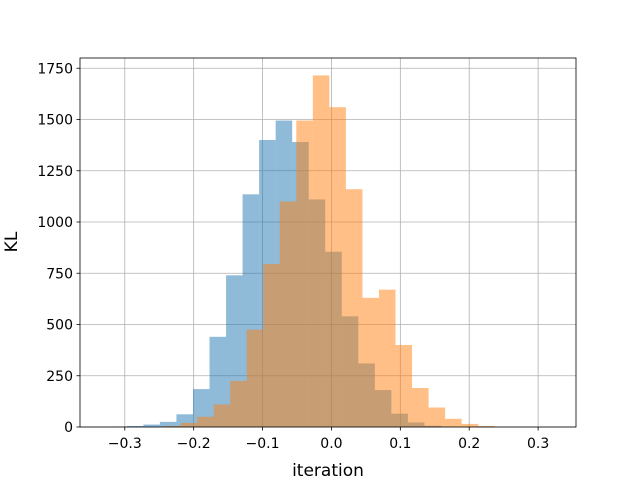 This screenshot has width=640, height=480. Describe the element at coordinates (125, 444) in the screenshot. I see `x-tick-label: −0.3` at that location.